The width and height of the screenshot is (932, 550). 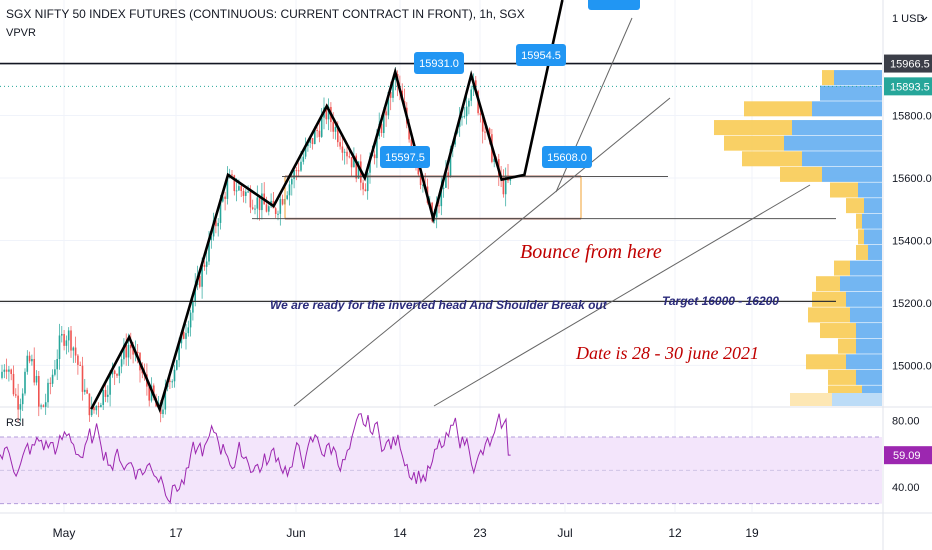 What do you see at coordinates (912, 241) in the screenshot?
I see `price-tick-label: 15400.0` at bounding box center [912, 241].